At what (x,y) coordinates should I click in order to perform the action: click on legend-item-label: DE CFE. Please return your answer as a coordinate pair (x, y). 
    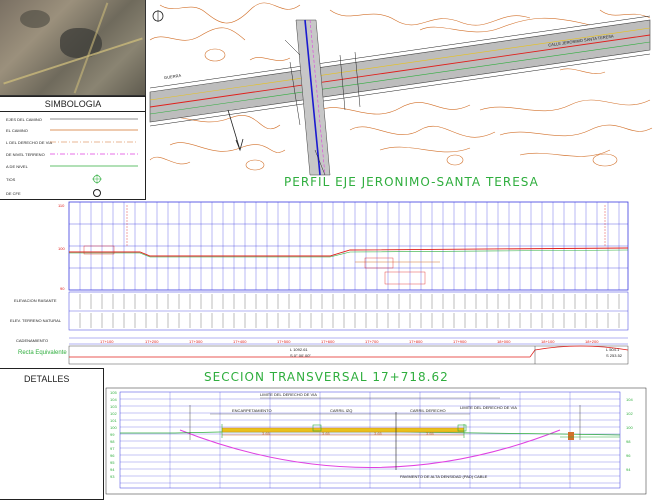
    Looking at the image, I should click on (13, 193).